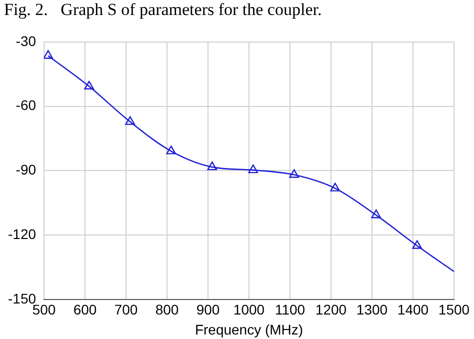 The image size is (474, 339). What do you see at coordinates (22, 234) in the screenshot?
I see `y-tick-label: -120` at bounding box center [22, 234].